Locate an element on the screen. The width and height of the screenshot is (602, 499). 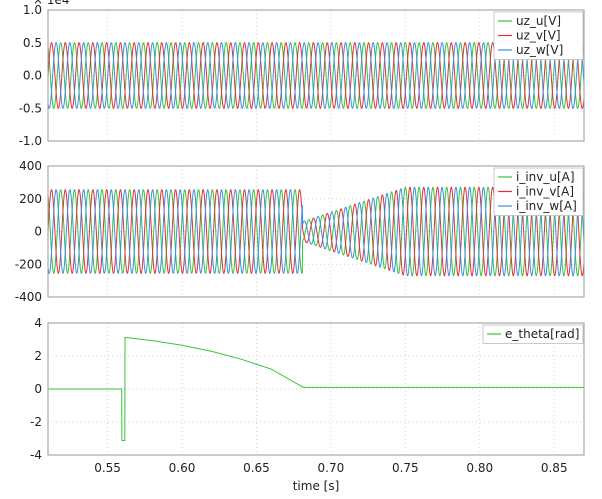
y-tick-label: -1.0 is located at coordinates (30, 141).